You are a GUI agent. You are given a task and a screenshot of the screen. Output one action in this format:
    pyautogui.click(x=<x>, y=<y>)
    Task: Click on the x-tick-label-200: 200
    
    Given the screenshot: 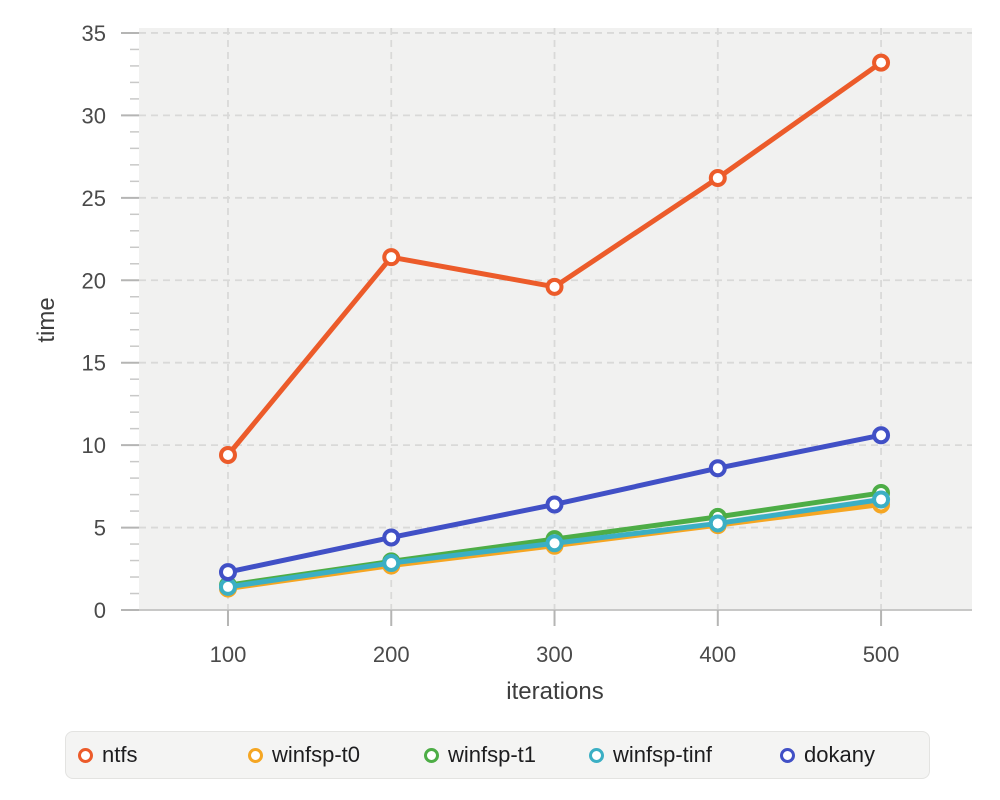 What is the action you would take?
    pyautogui.click(x=391, y=654)
    